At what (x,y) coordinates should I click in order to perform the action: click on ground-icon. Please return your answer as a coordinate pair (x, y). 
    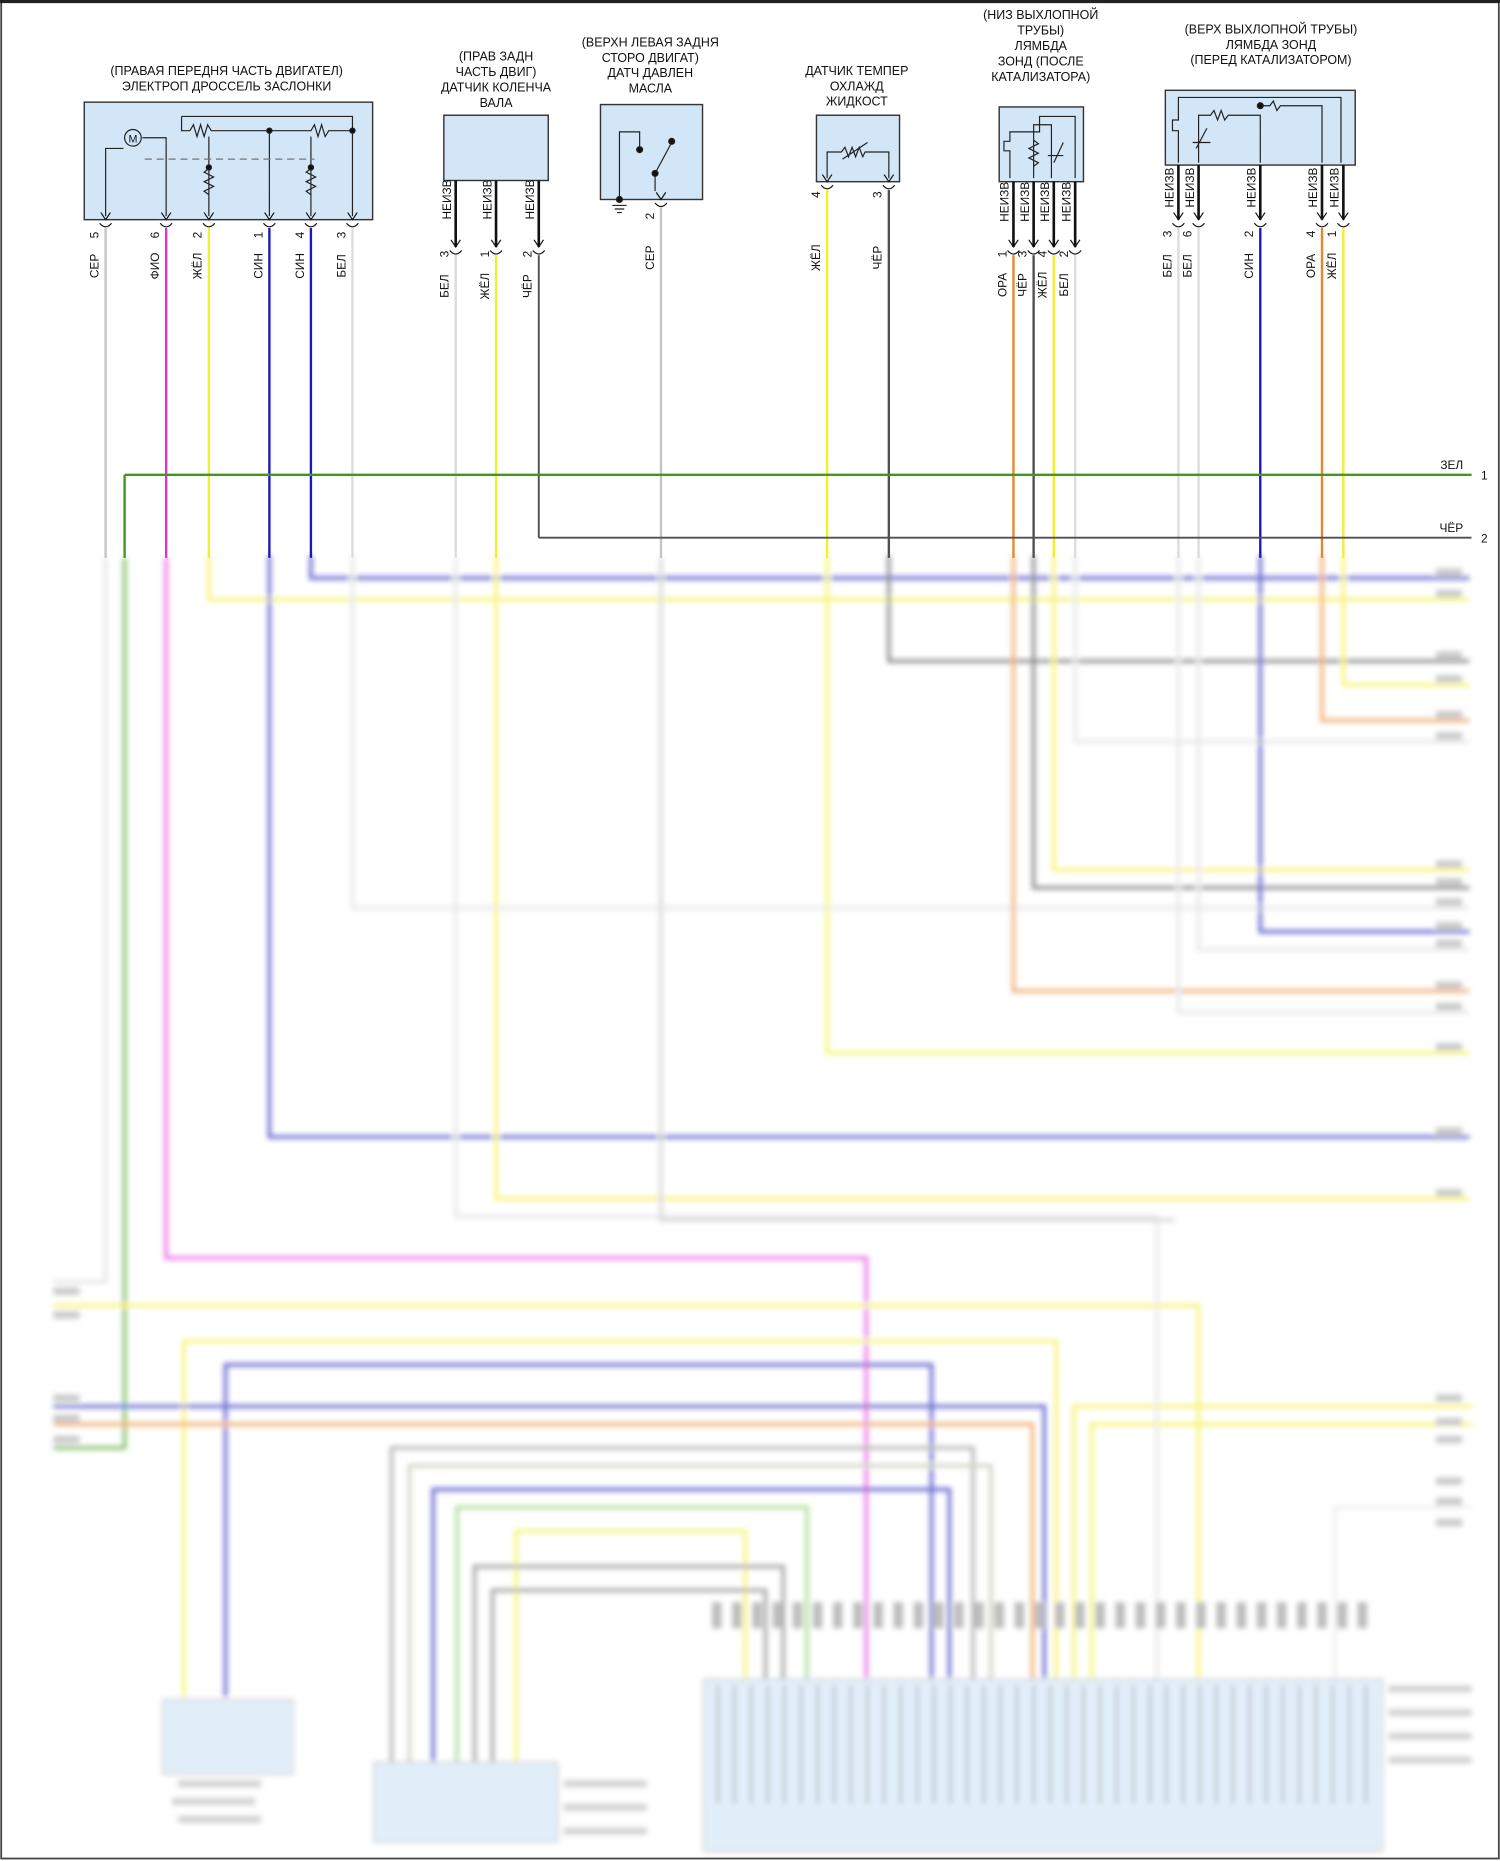
    Looking at the image, I should click on (619, 209).